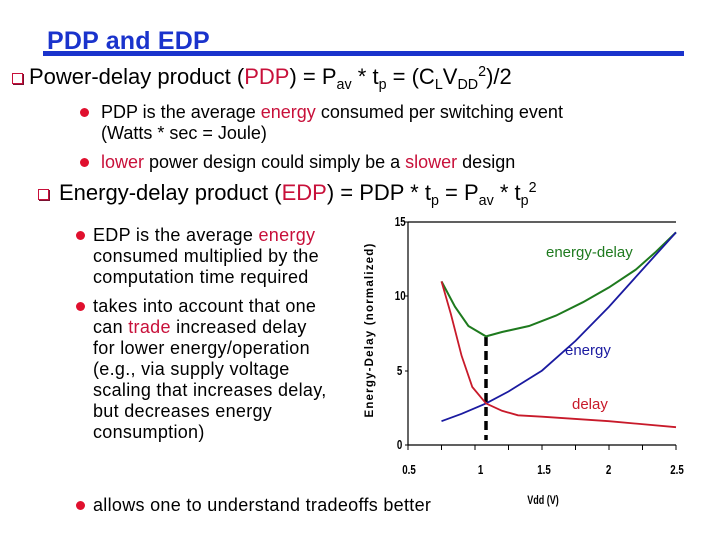 Image resolution: width=720 pixels, height=540 pixels. Describe the element at coordinates (480, 469) in the screenshot. I see `x-tick-1: 1` at that location.